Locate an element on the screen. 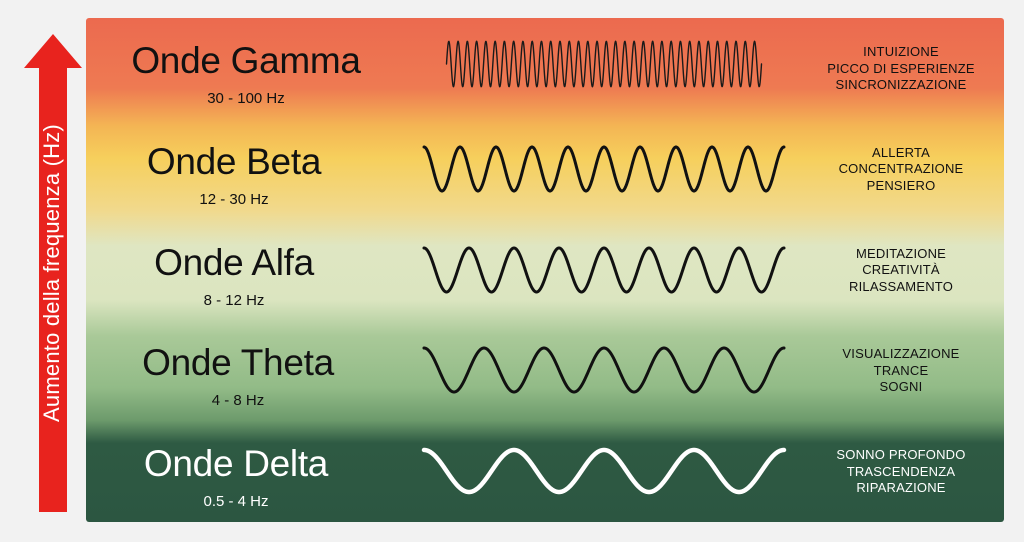 This screenshot has height=542, width=1024. trait: INTUIZIONE is located at coordinates (901, 51).